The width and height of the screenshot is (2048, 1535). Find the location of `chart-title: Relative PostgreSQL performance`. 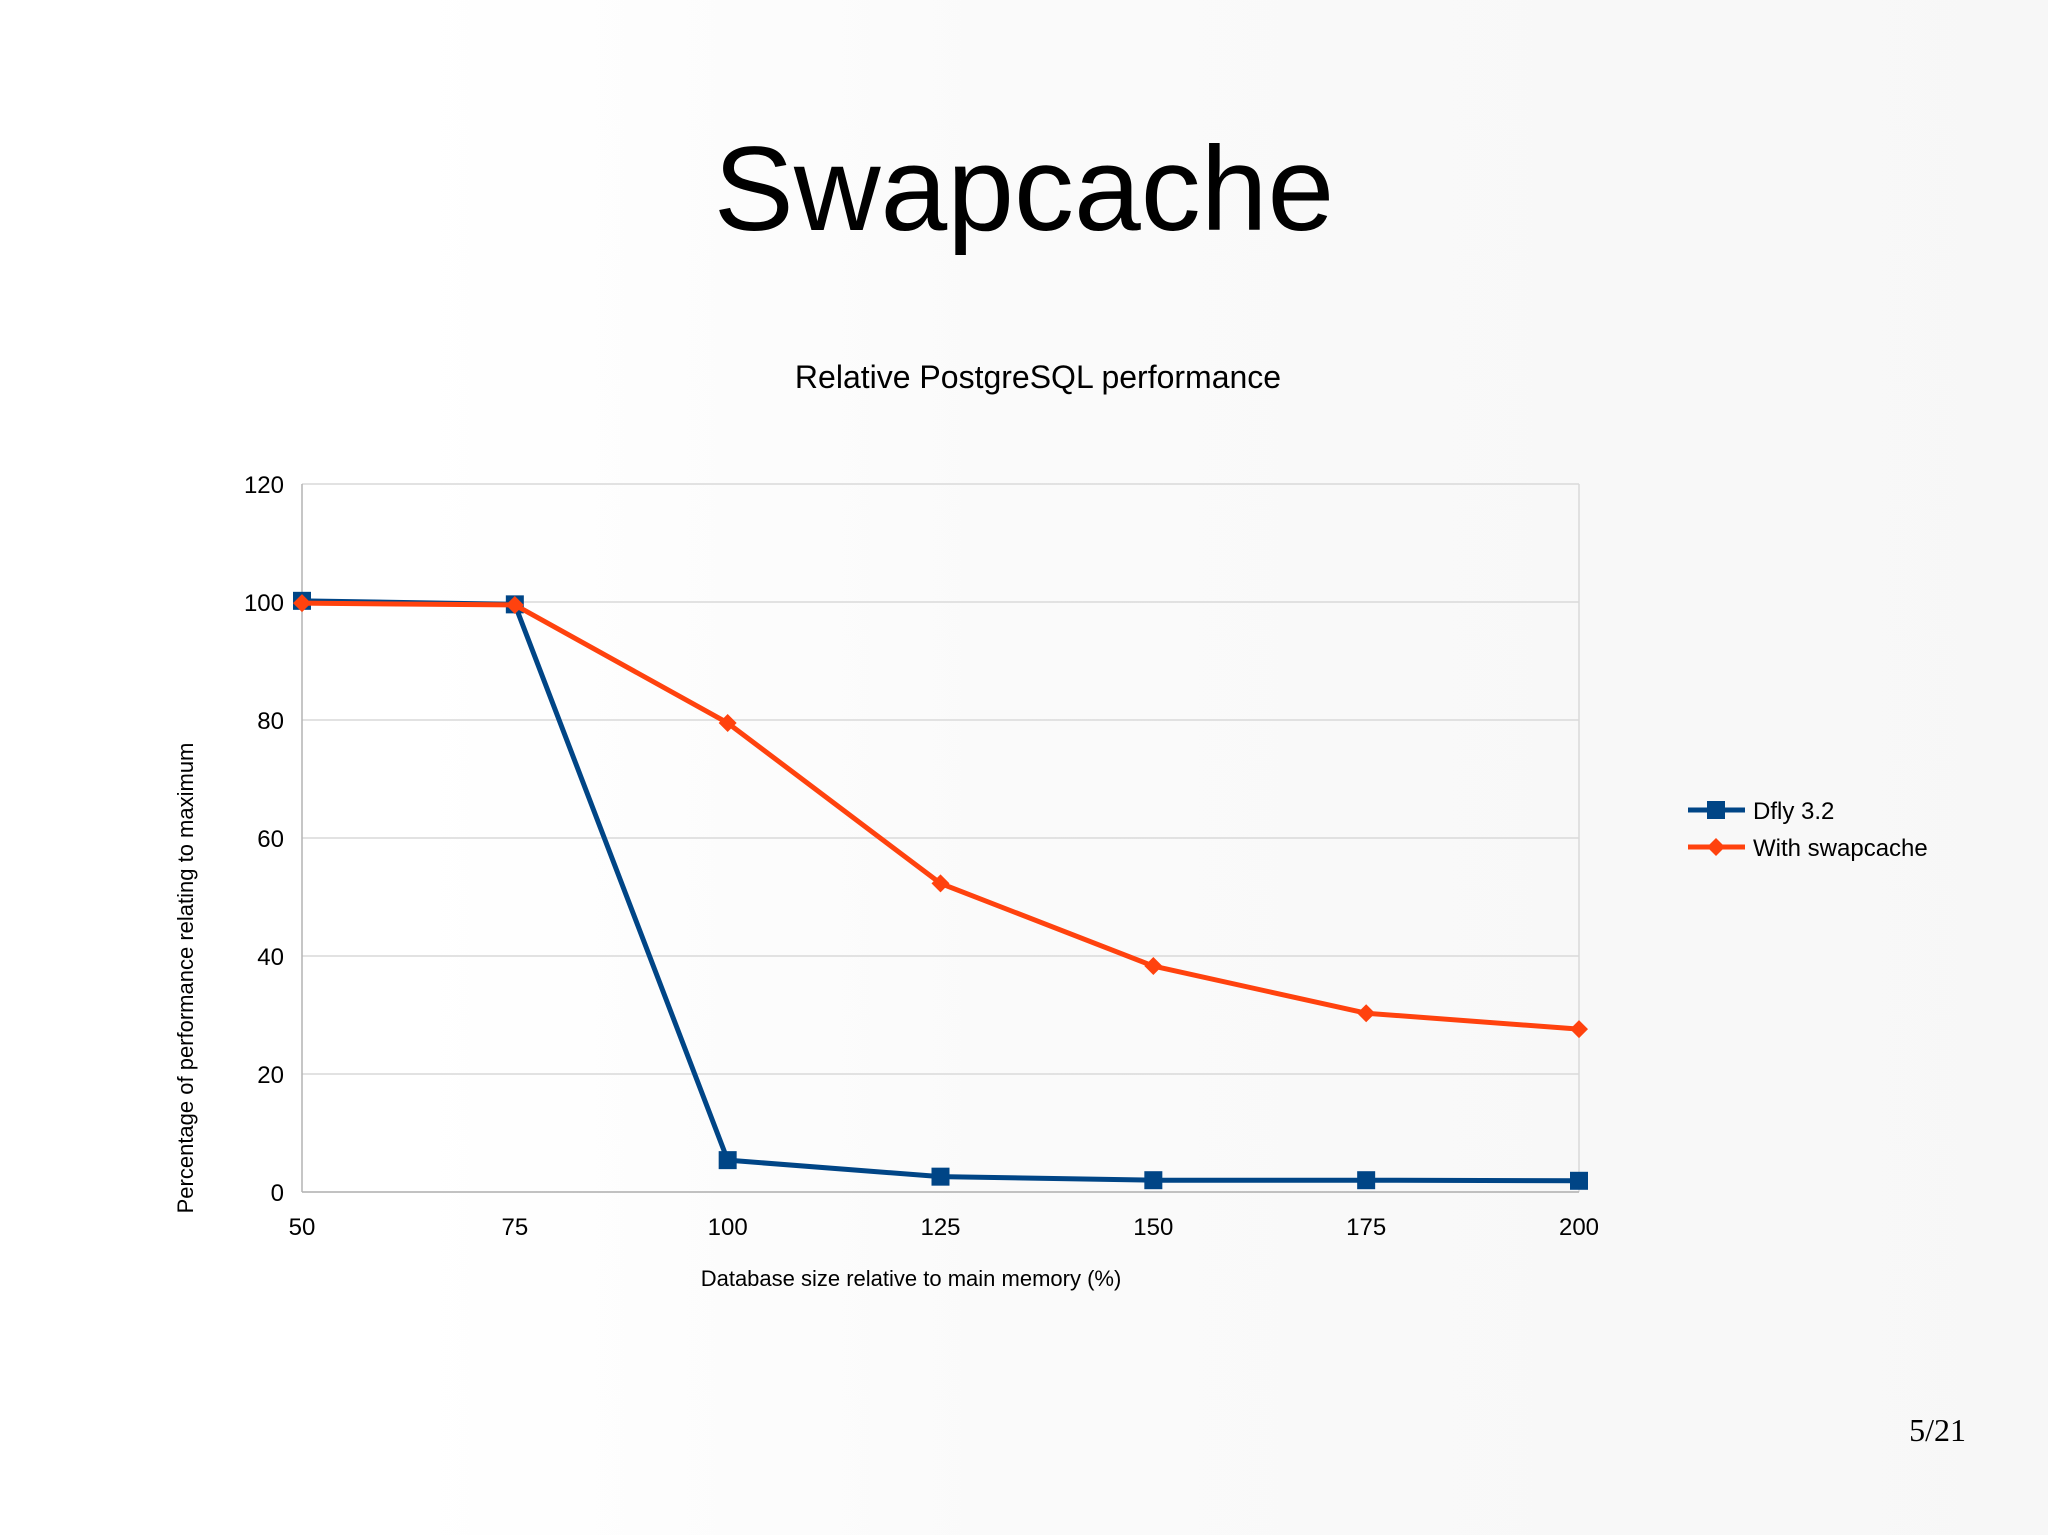

chart-title: Relative PostgreSQL performance is located at coordinates (1038, 377).